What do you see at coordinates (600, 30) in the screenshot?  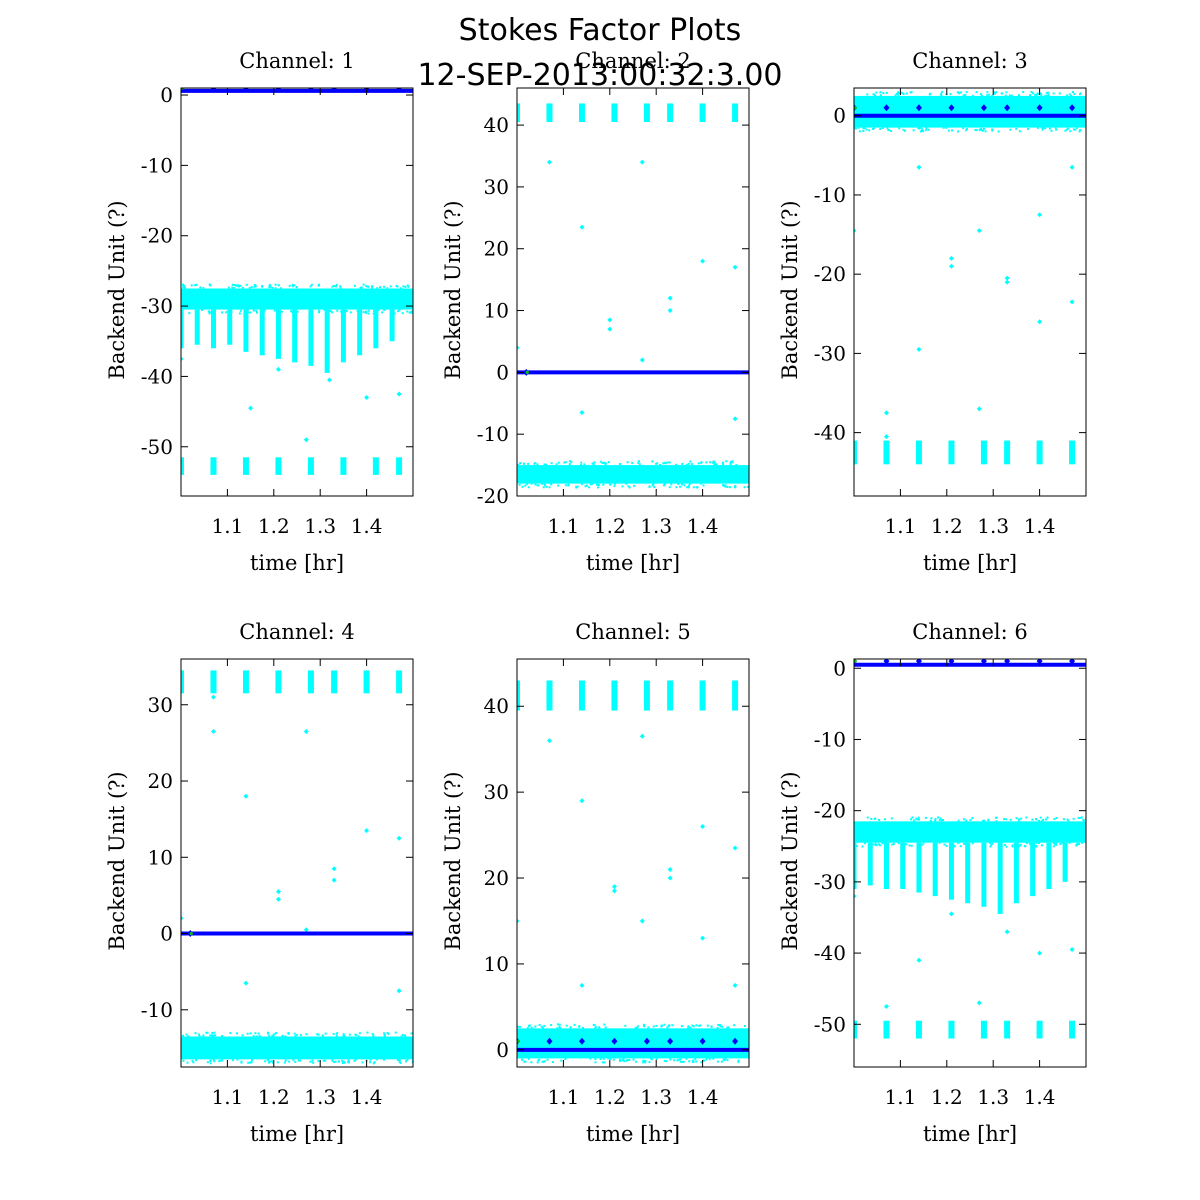 I see `figure-title: Stokes Factor Plots` at bounding box center [600, 30].